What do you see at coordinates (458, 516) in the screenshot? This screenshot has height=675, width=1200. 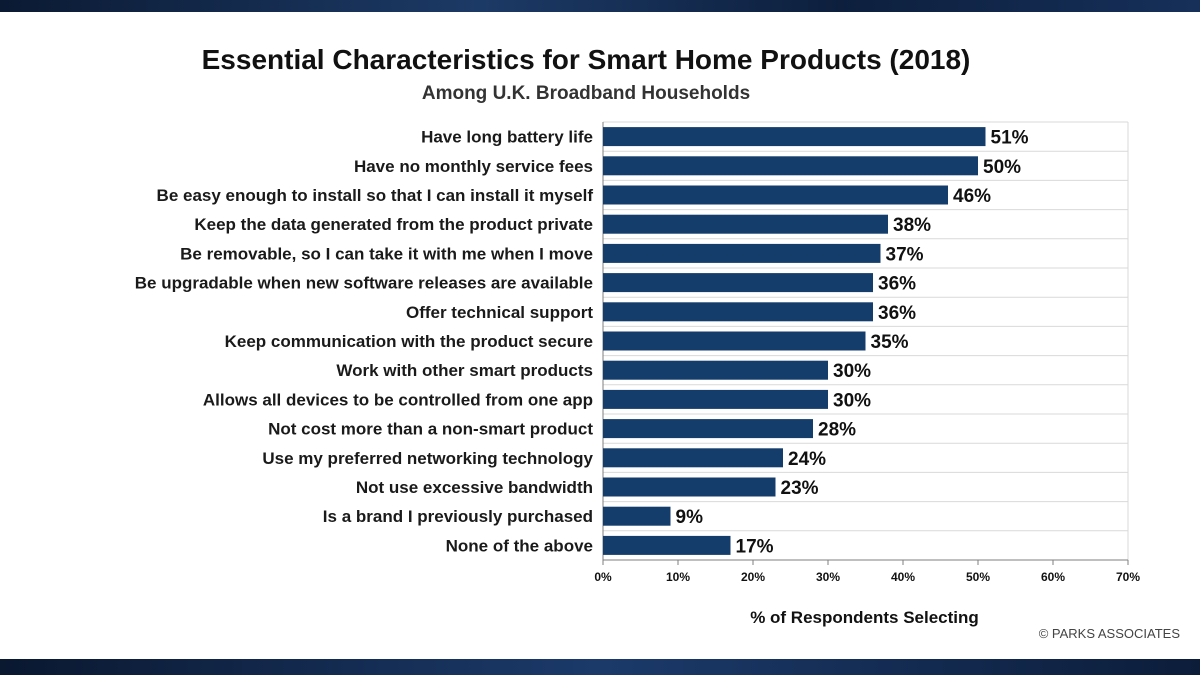 I see `category-label: Is a brand I previously purchased` at bounding box center [458, 516].